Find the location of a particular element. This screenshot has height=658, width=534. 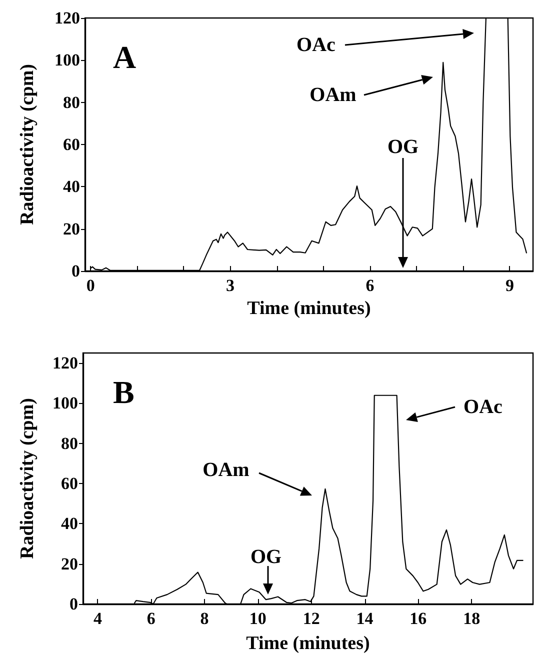

x-tick-label: 0 is located at coordinates (90, 285).